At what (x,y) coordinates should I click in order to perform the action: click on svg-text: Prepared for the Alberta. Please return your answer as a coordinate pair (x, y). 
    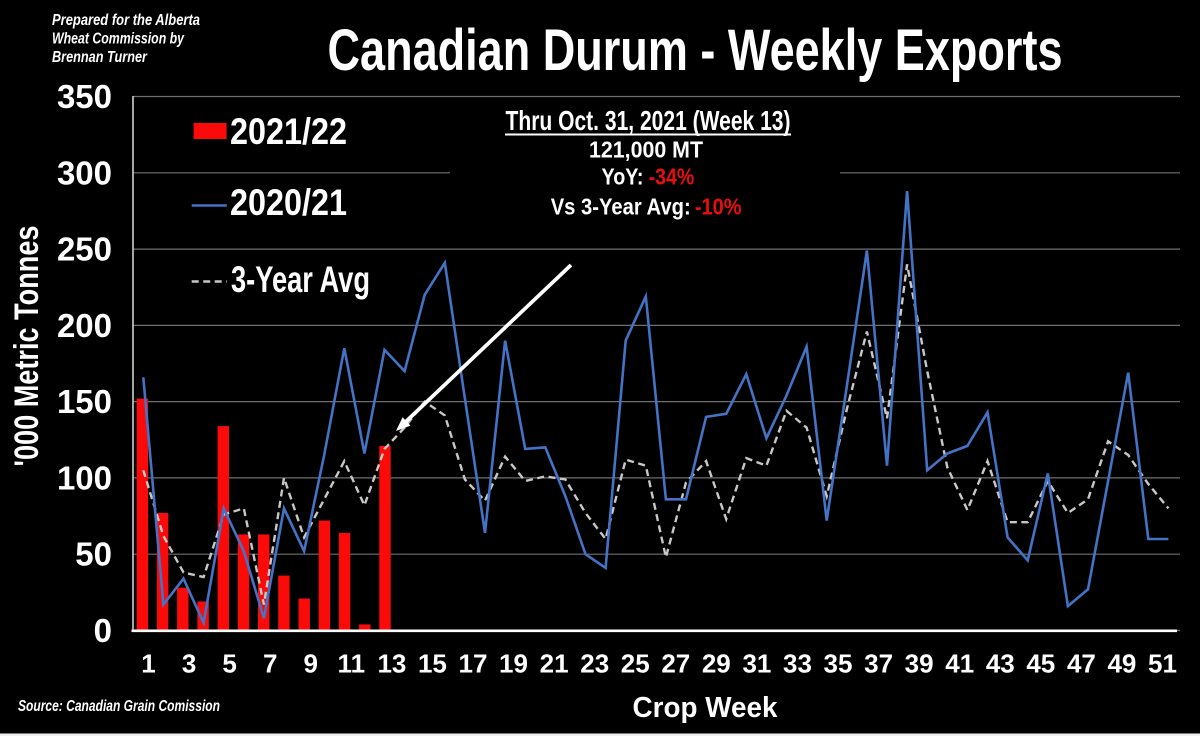
    Looking at the image, I should click on (126, 20).